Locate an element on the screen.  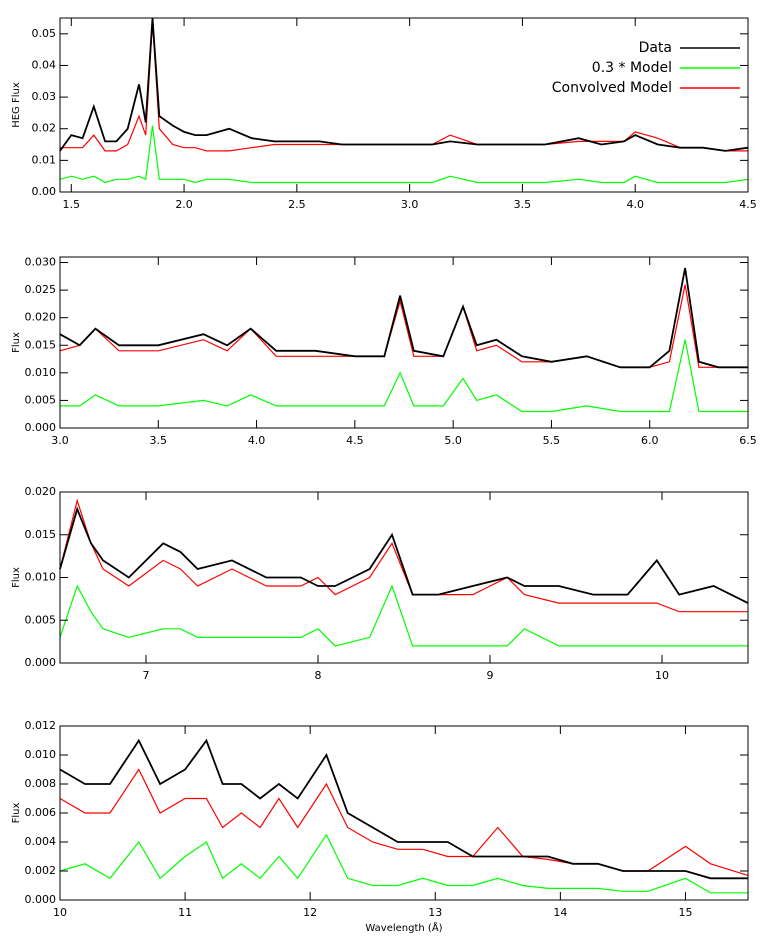
x-tick-label: 15 is located at coordinates (685, 912).